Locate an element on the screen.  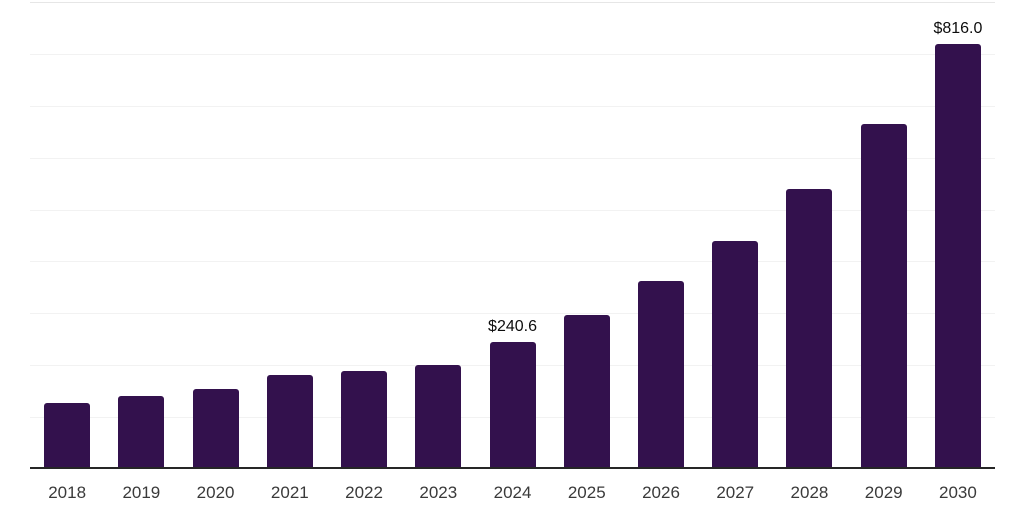
bar-slot-2026 is located at coordinates (661, 233).